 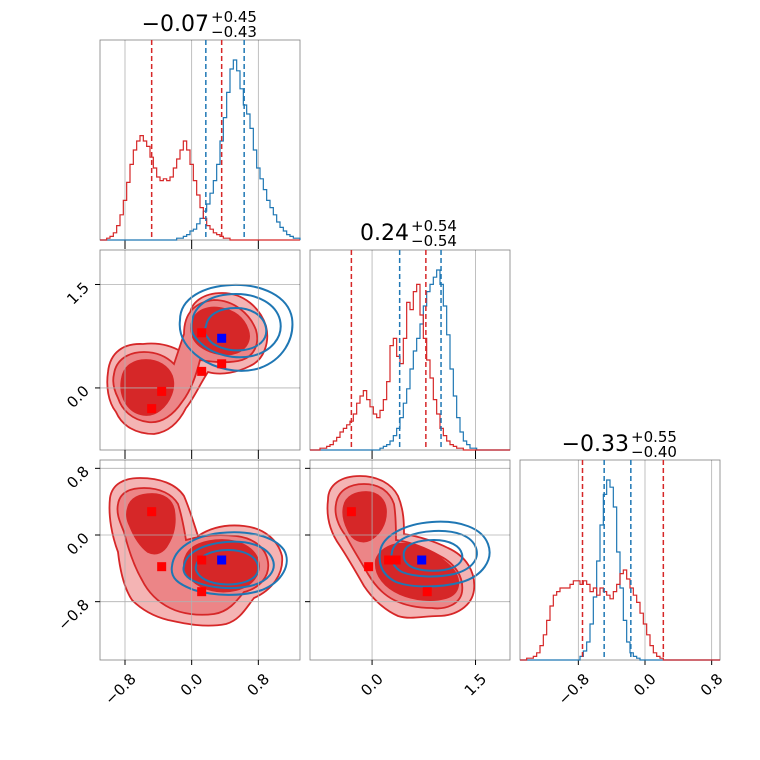 I want to click on hist-panel-p2, so click(x=620, y=560).